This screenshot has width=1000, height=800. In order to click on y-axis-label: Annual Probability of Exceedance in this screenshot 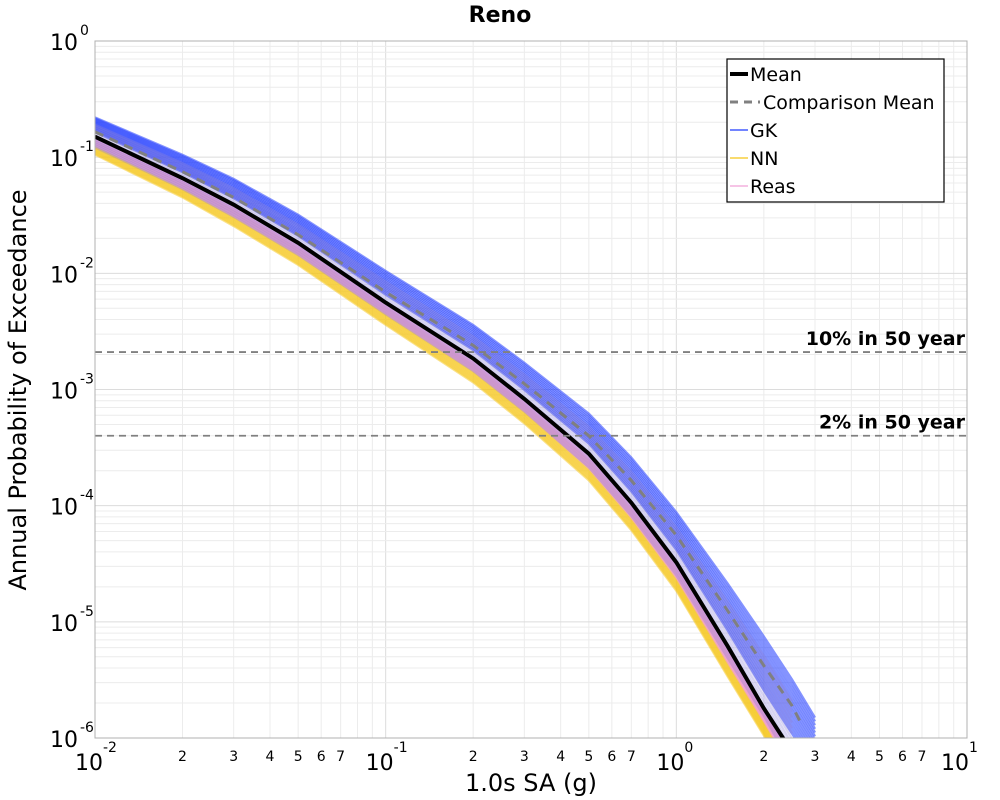, I will do `click(18, 389)`.